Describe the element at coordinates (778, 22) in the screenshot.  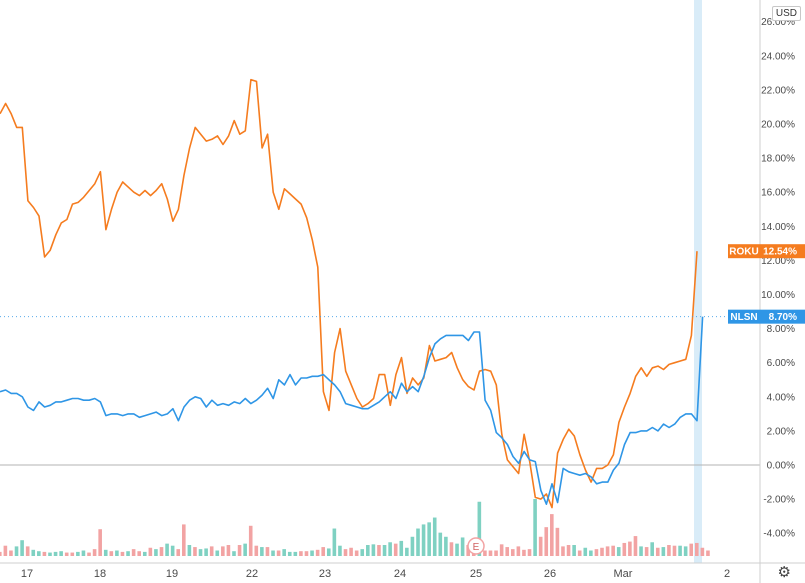
I see `y-tick-label: 26.00%` at that location.